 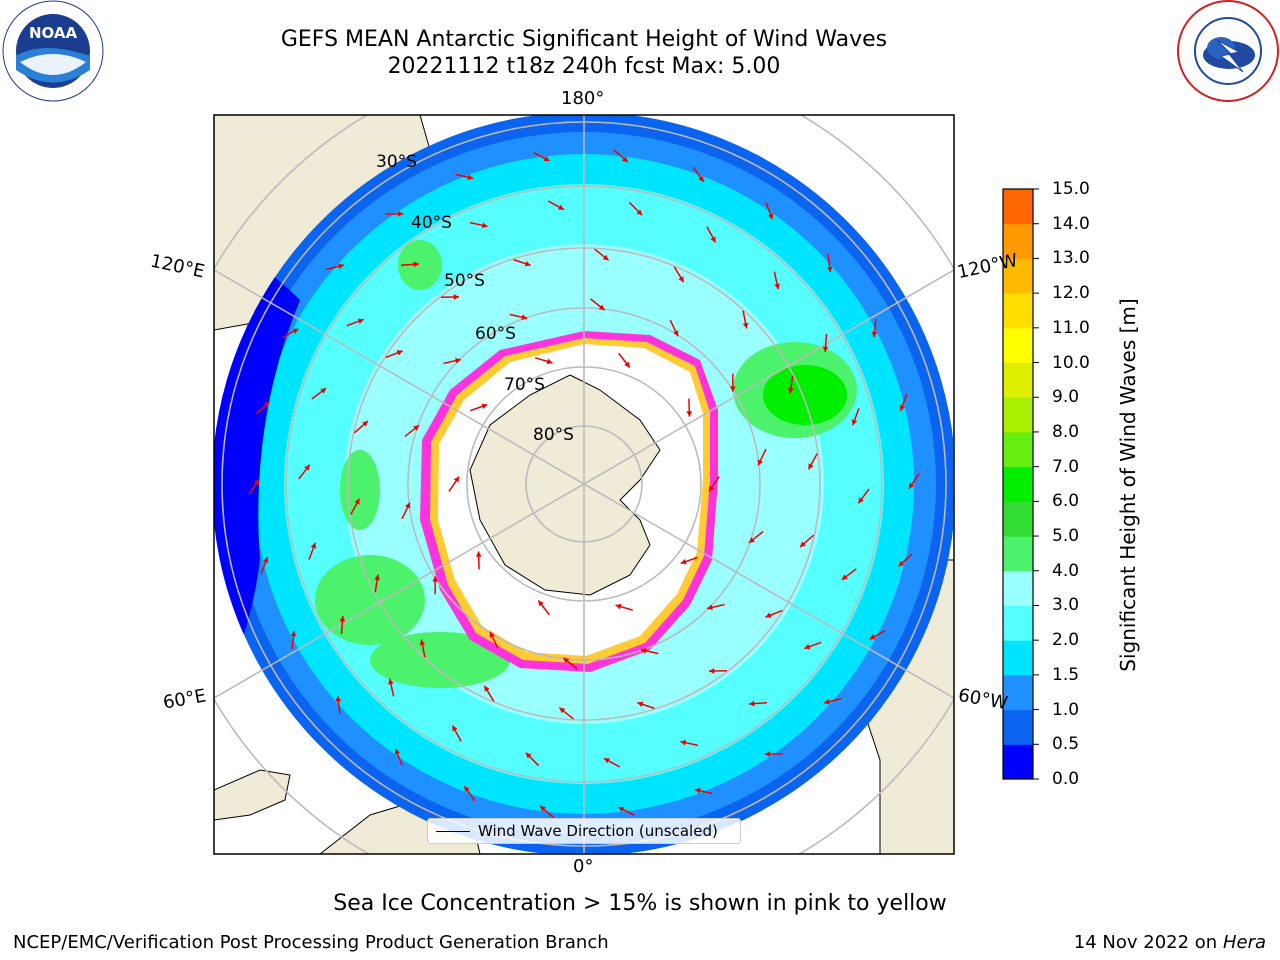 What do you see at coordinates (583, 866) in the screenshot?
I see `lon-label-0: 0°` at bounding box center [583, 866].